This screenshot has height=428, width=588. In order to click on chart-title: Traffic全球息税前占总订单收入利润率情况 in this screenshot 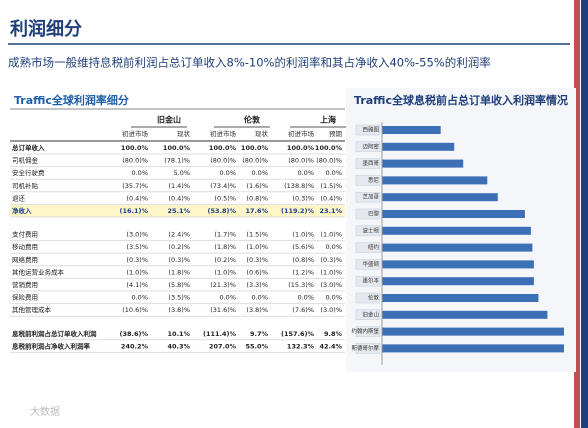, I will do `click(461, 100)`.